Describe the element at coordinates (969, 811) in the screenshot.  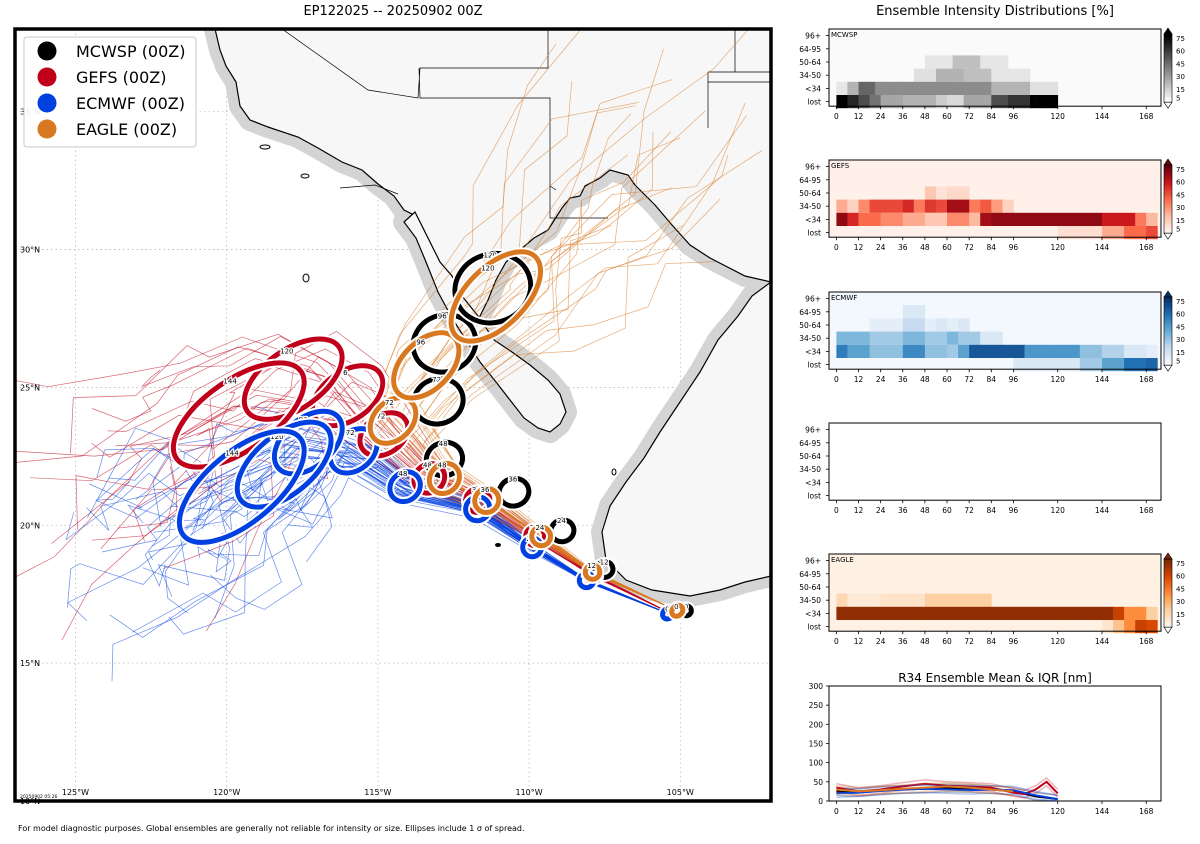
I see `r34-x-tick-label: 72` at that location.